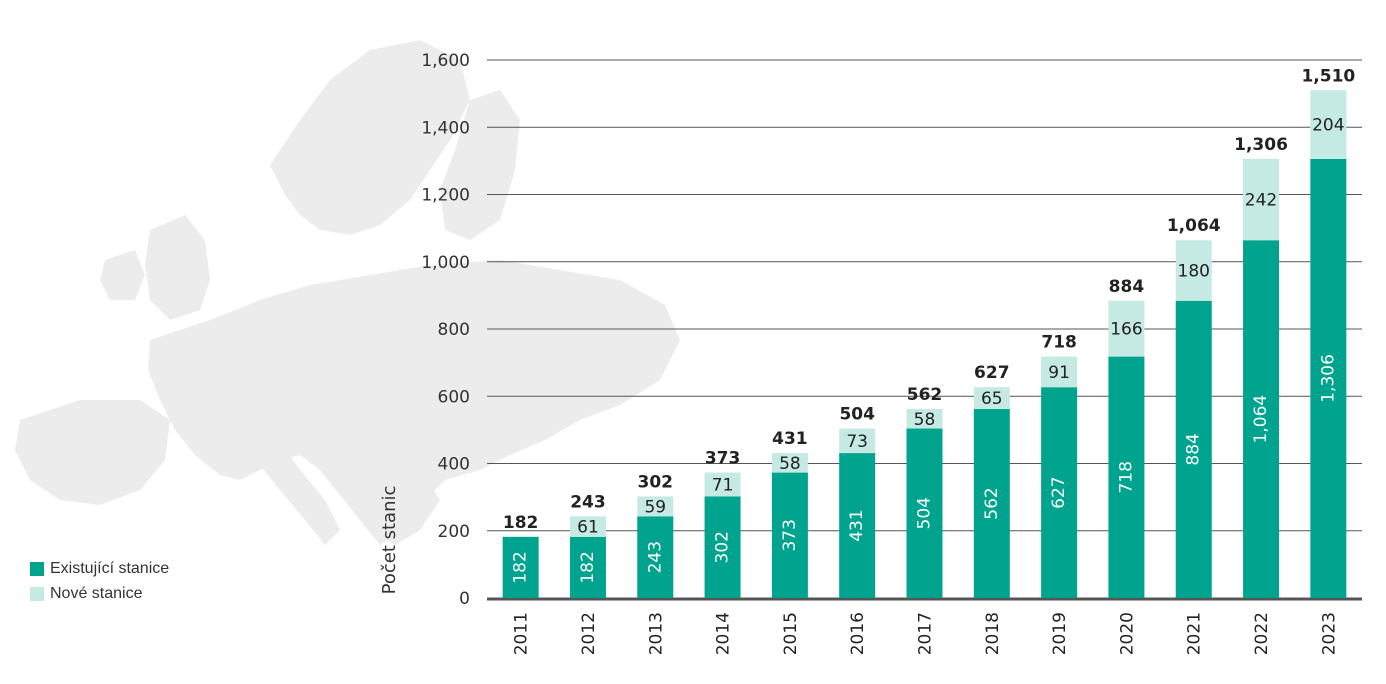 This screenshot has width=1386, height=684. I want to click on x-tick-label: 2018, so click(993, 633).